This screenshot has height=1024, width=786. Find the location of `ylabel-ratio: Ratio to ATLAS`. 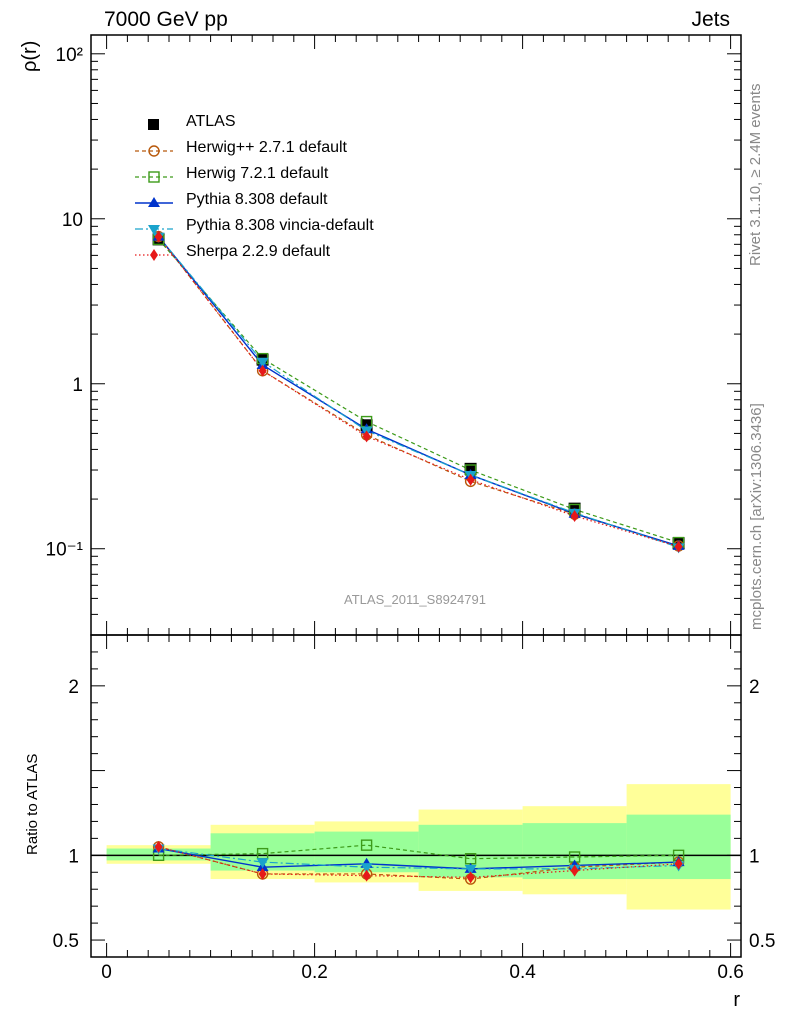

ylabel-ratio: Ratio to ATLAS is located at coordinates (32, 804).